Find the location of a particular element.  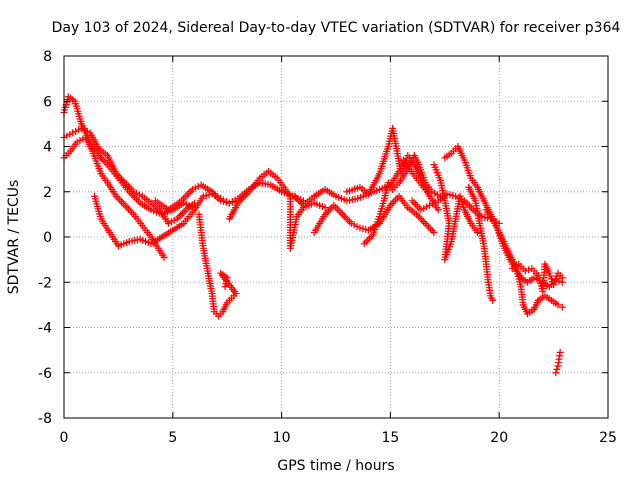

series-track-g is located at coordinates (277, 209).